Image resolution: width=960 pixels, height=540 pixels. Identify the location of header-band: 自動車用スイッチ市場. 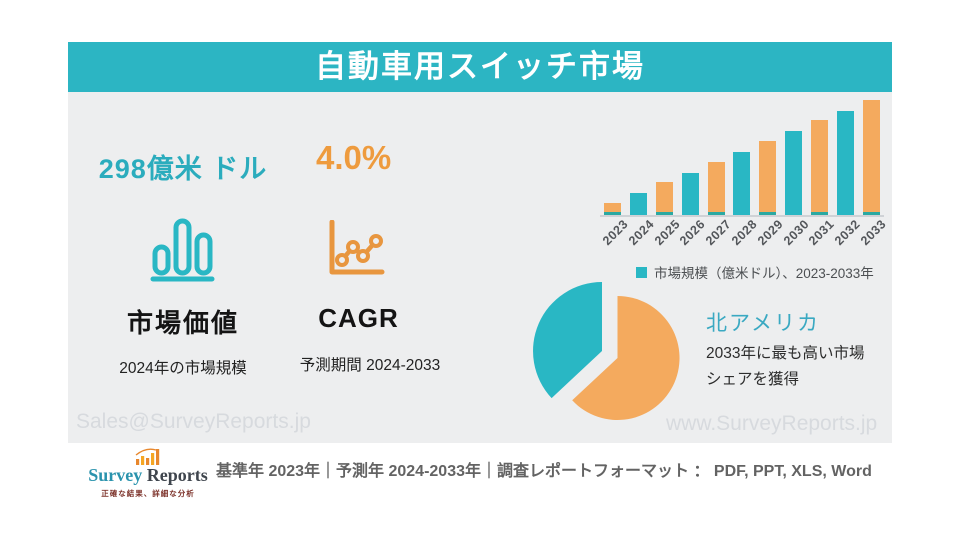
(480, 67).